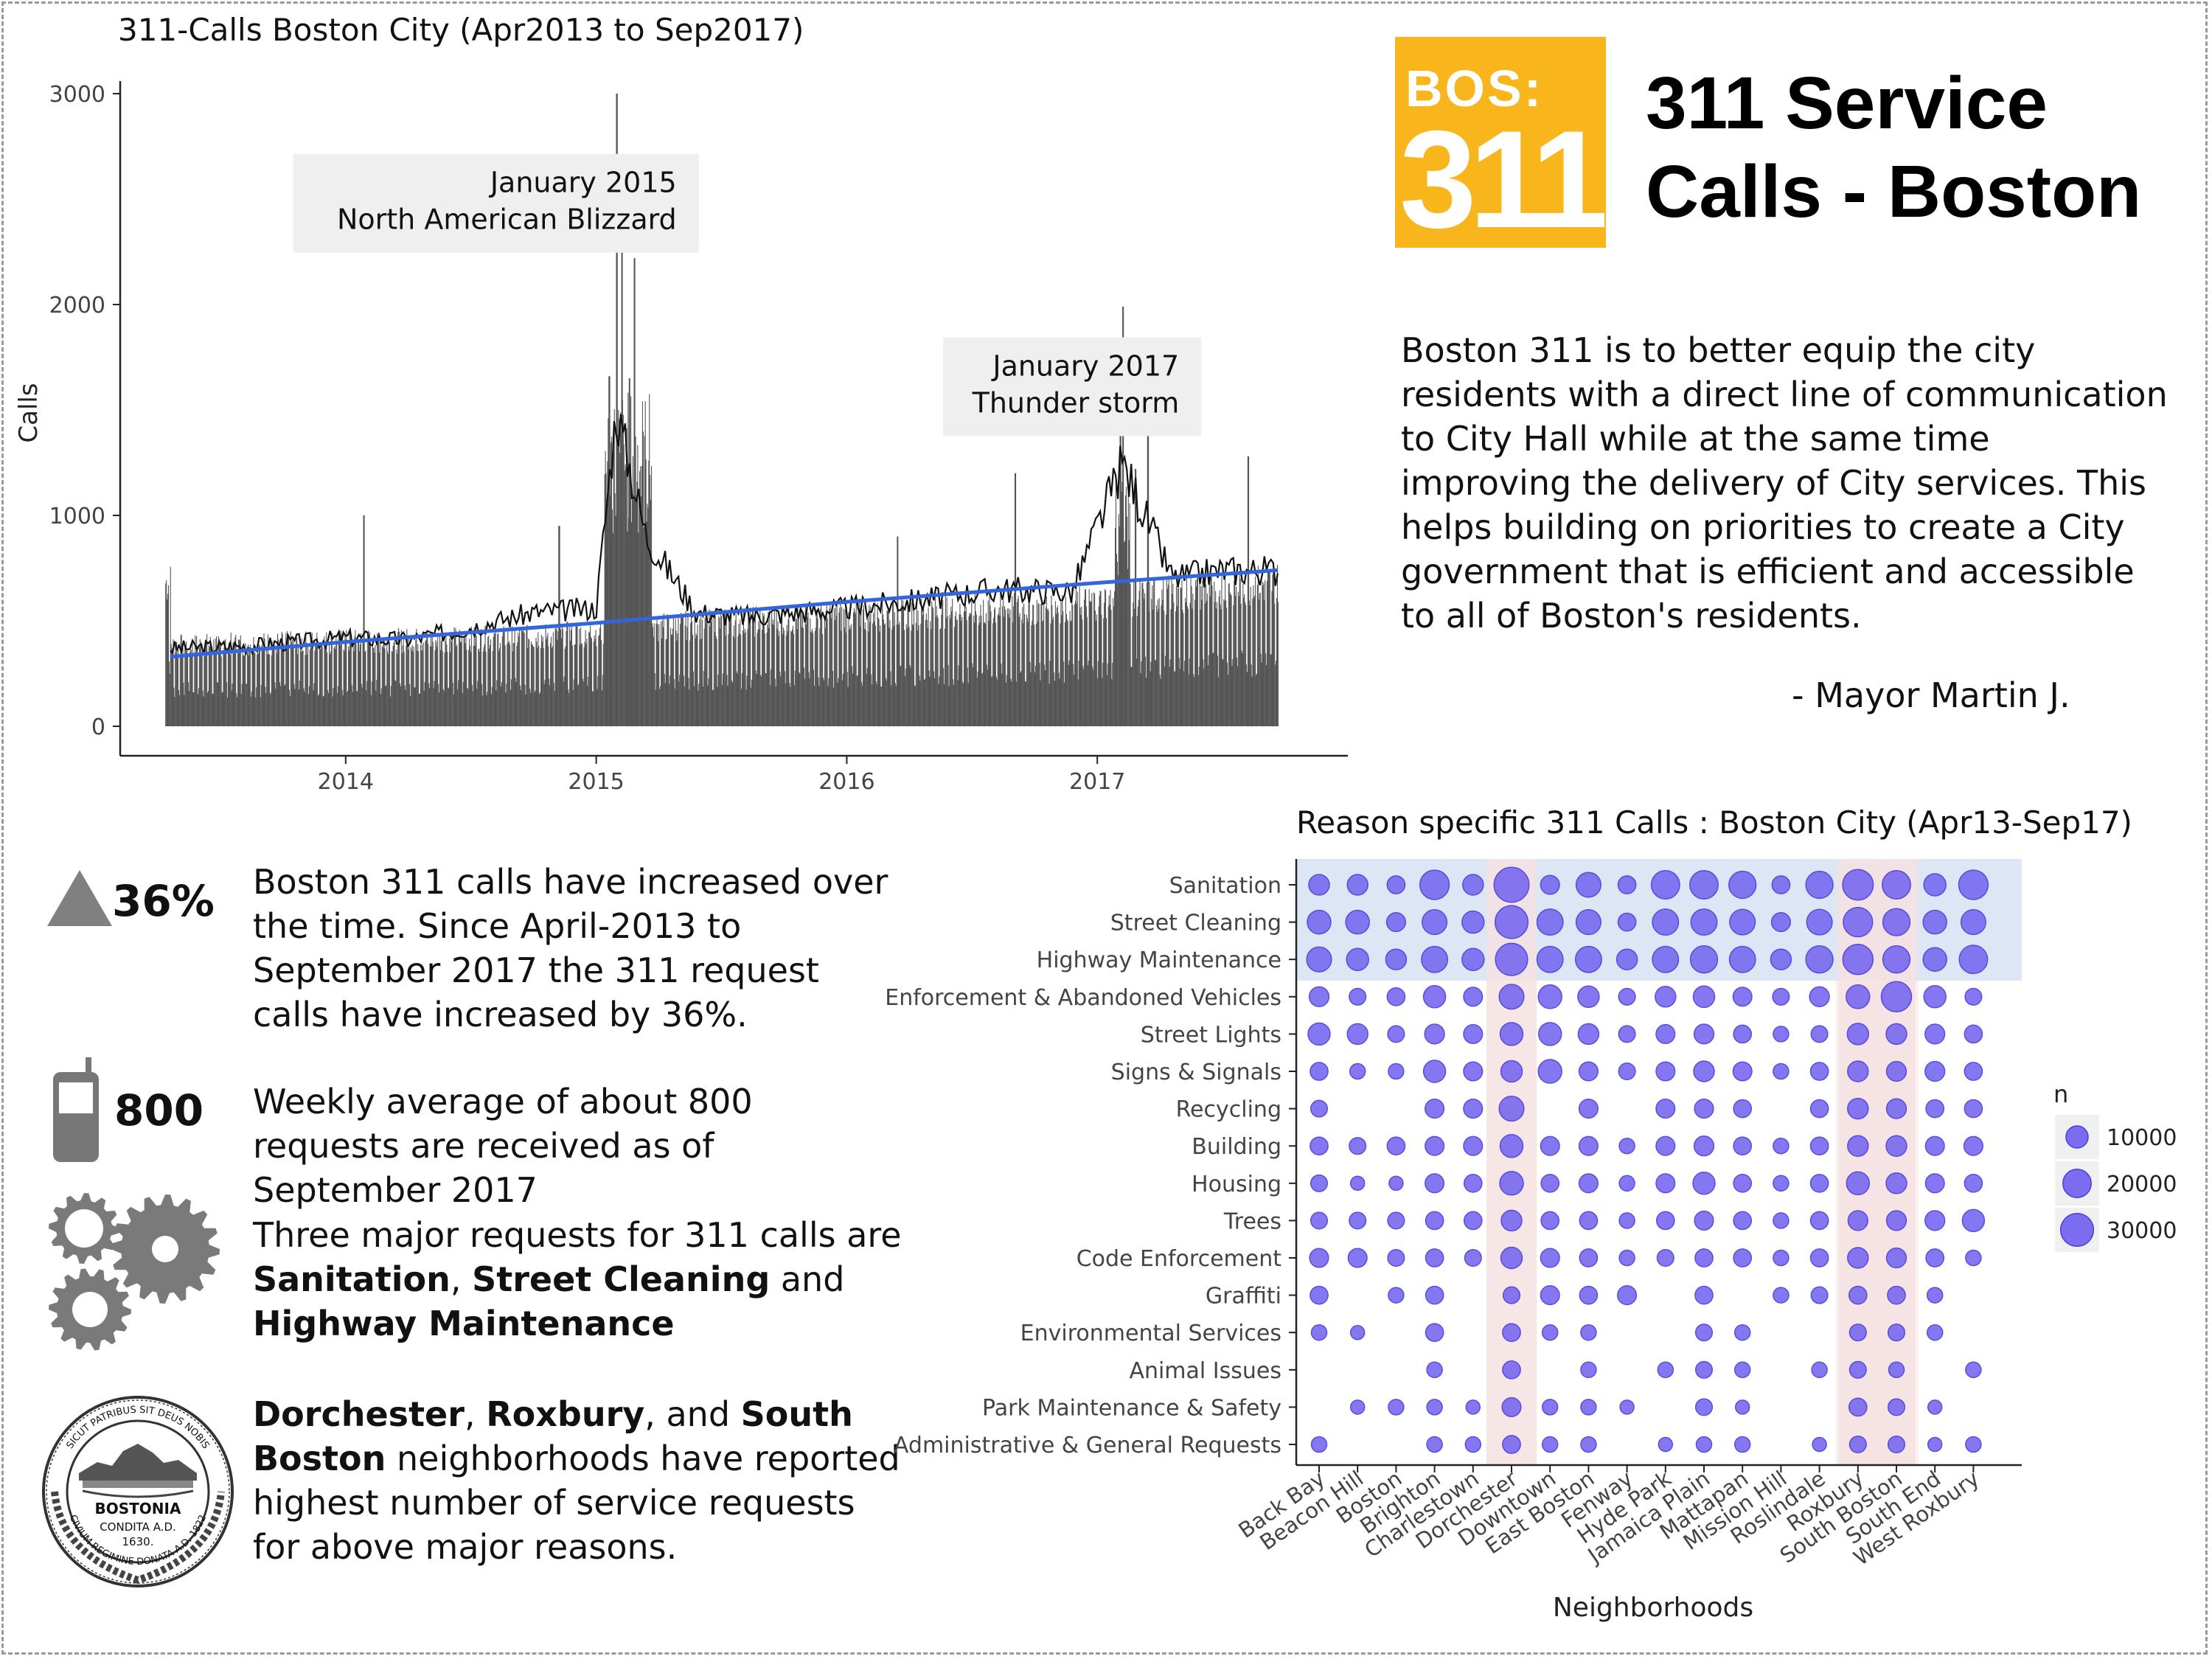 The width and height of the screenshot is (2212, 1659). Describe the element at coordinates (846, 782) in the screenshot. I see `ts-x-tick-label: 2016` at that location.